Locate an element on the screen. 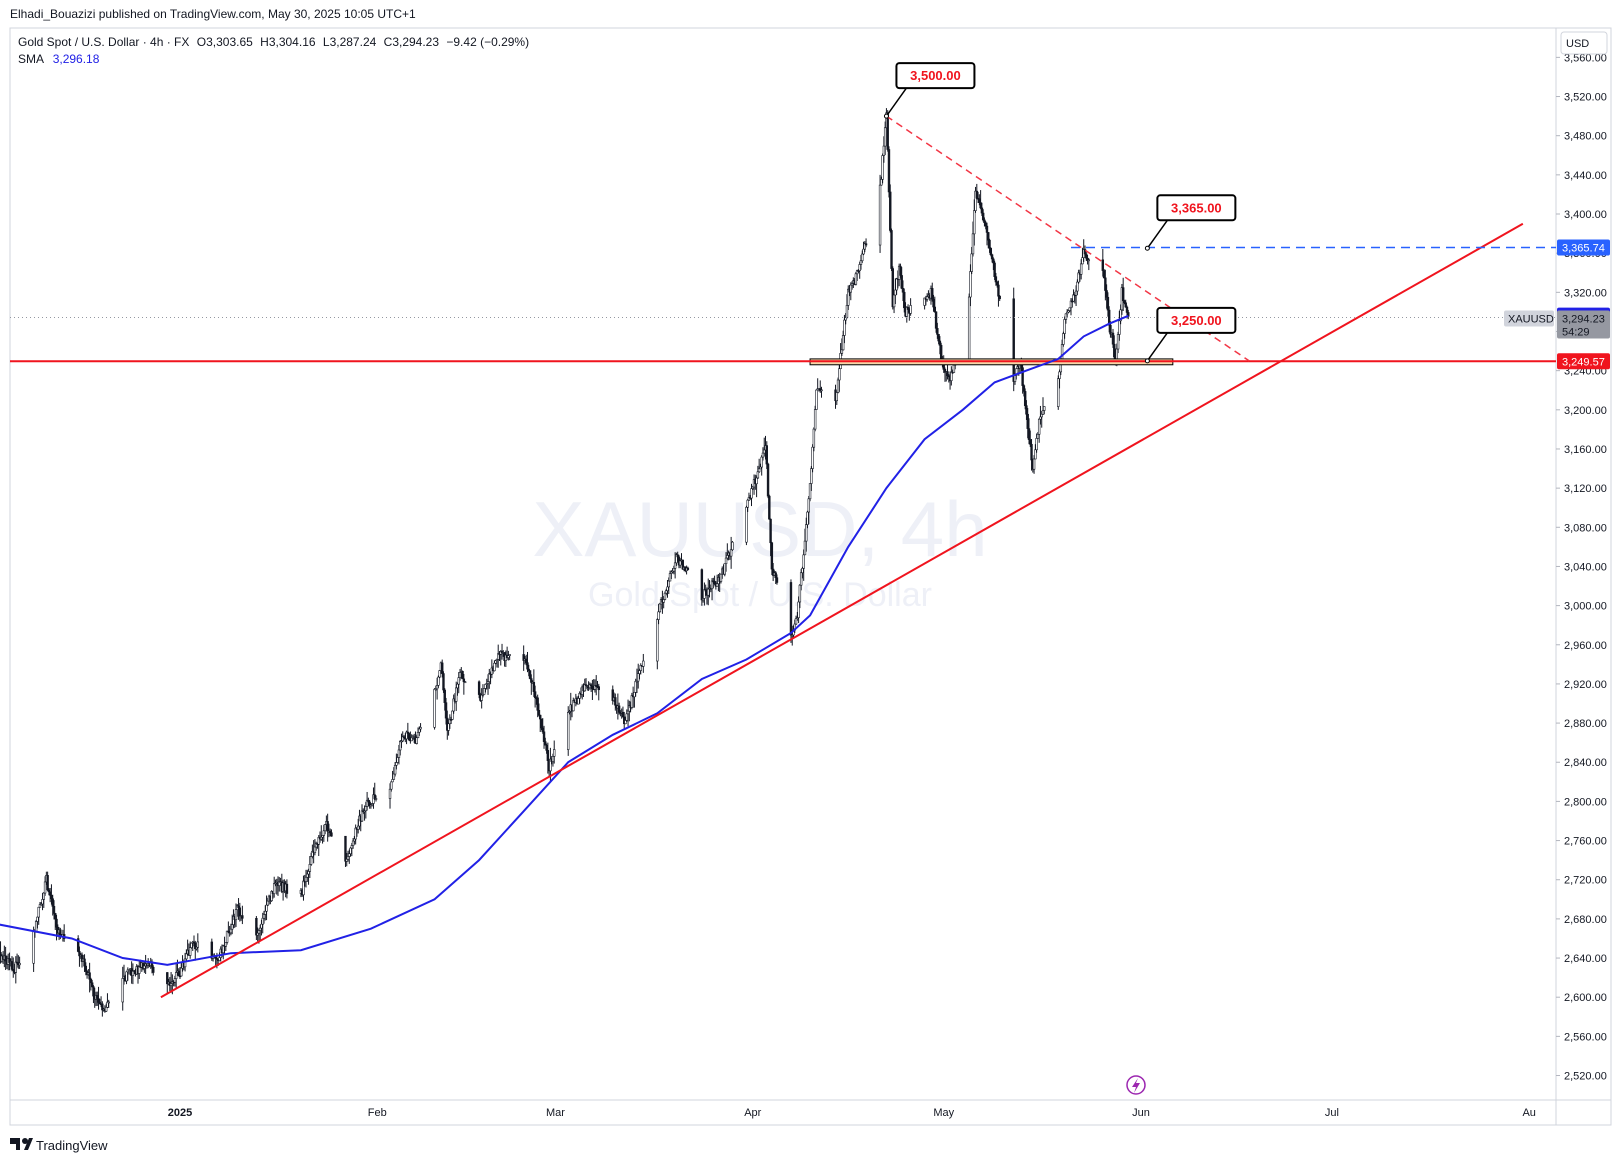 The width and height of the screenshot is (1620, 1159). symbol-badge: XAUUSD is located at coordinates (1531, 320).